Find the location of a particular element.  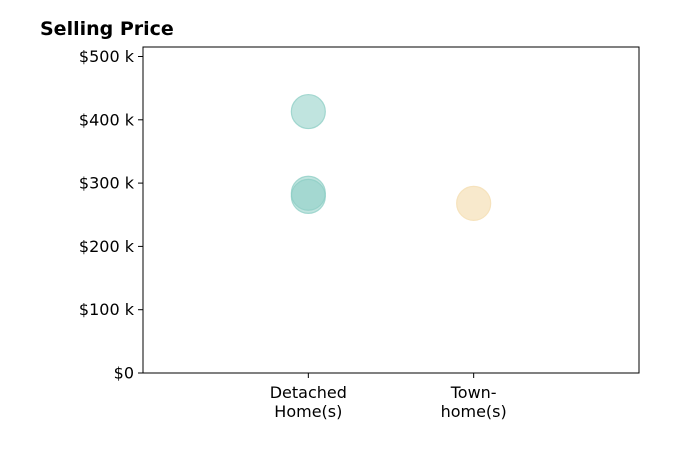

y-tick-label: $100 k is located at coordinates (107, 309).